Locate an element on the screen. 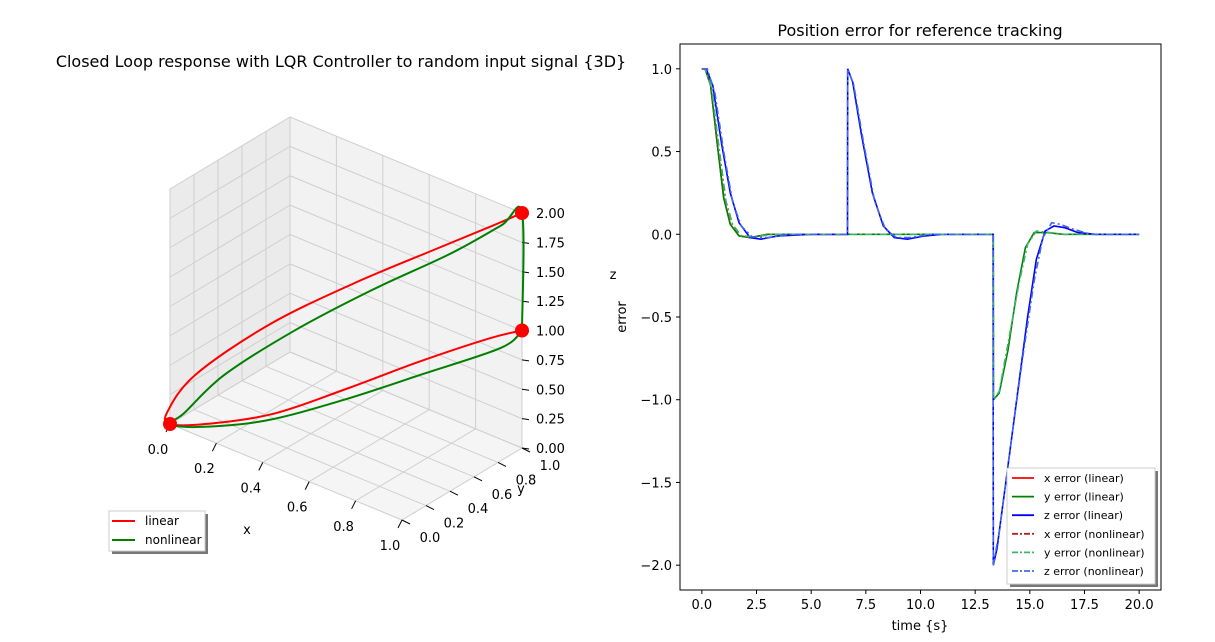 This screenshot has height=642, width=1215. legend-label: x error (linear) is located at coordinates (1084, 478).